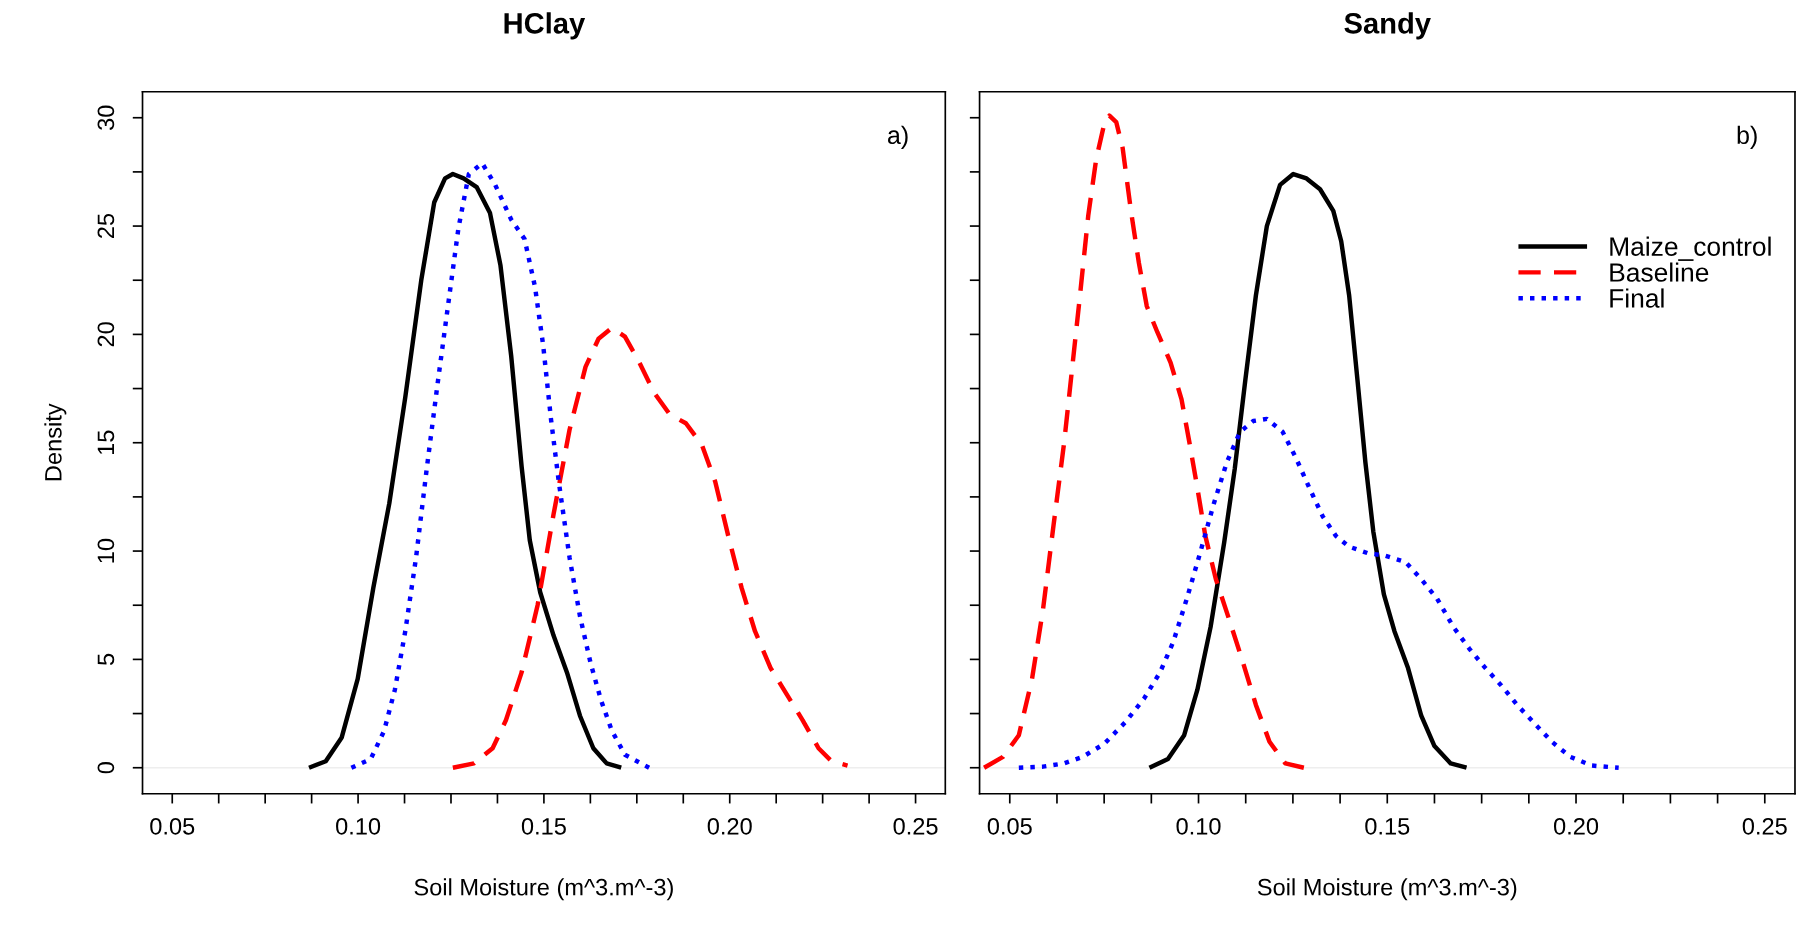 The height and width of the screenshot is (936, 1804). Describe the element at coordinates (1637, 298) in the screenshot. I see `legend-label: Final` at that location.